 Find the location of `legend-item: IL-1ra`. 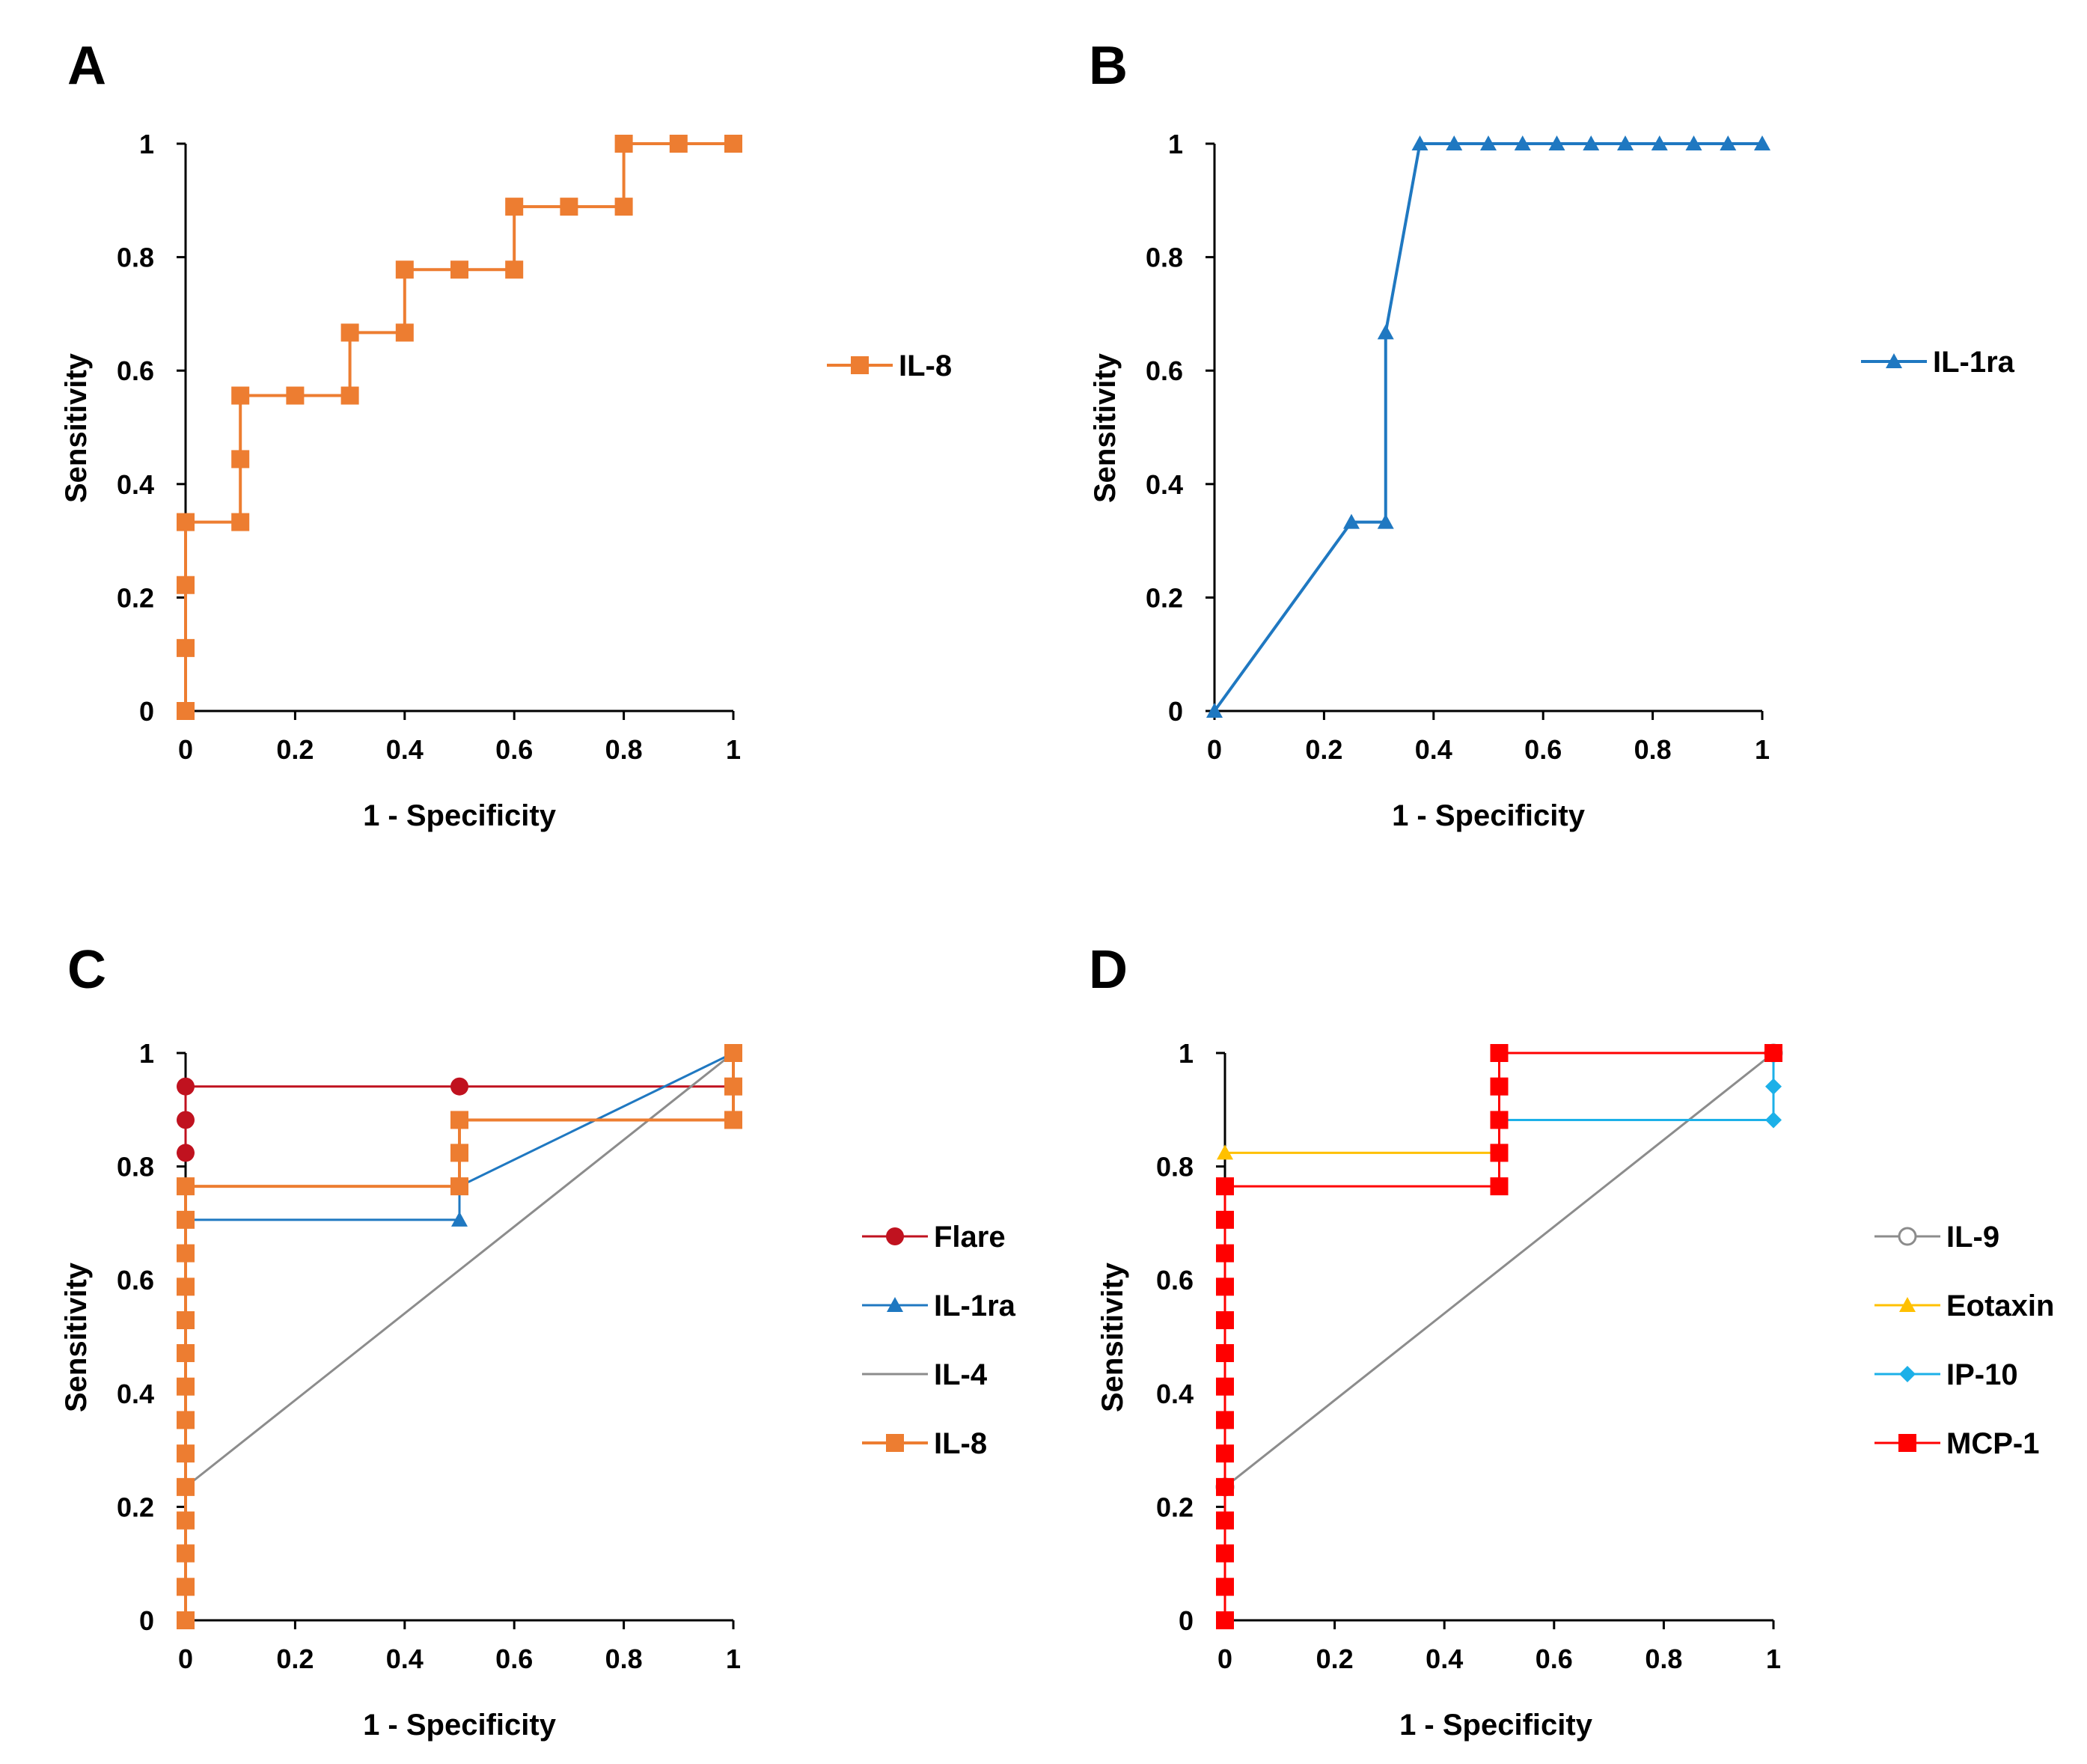

legend-item: IL-1ra is located at coordinates (939, 1306).